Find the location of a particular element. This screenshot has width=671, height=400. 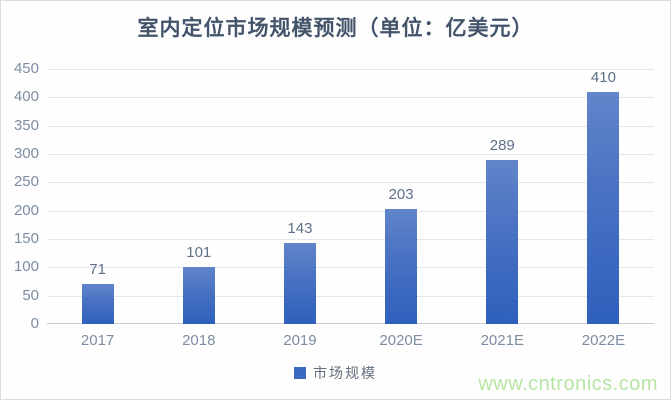

y-tick-label: 350 is located at coordinates (26, 125).